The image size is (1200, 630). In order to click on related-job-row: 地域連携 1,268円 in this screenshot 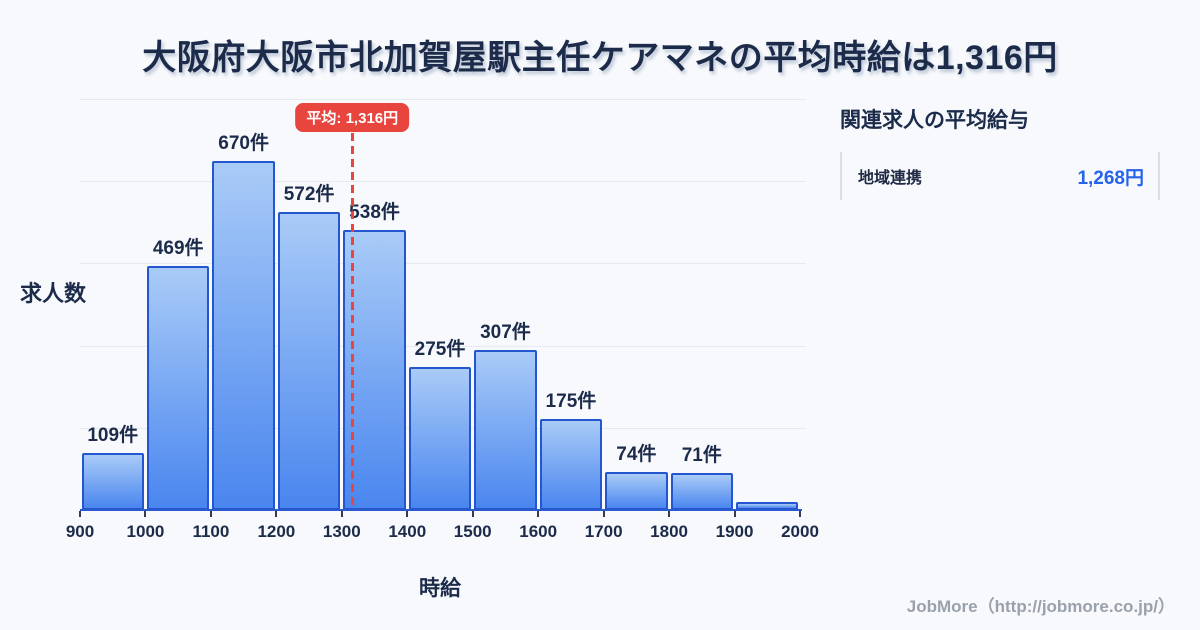, I will do `click(1000, 176)`.